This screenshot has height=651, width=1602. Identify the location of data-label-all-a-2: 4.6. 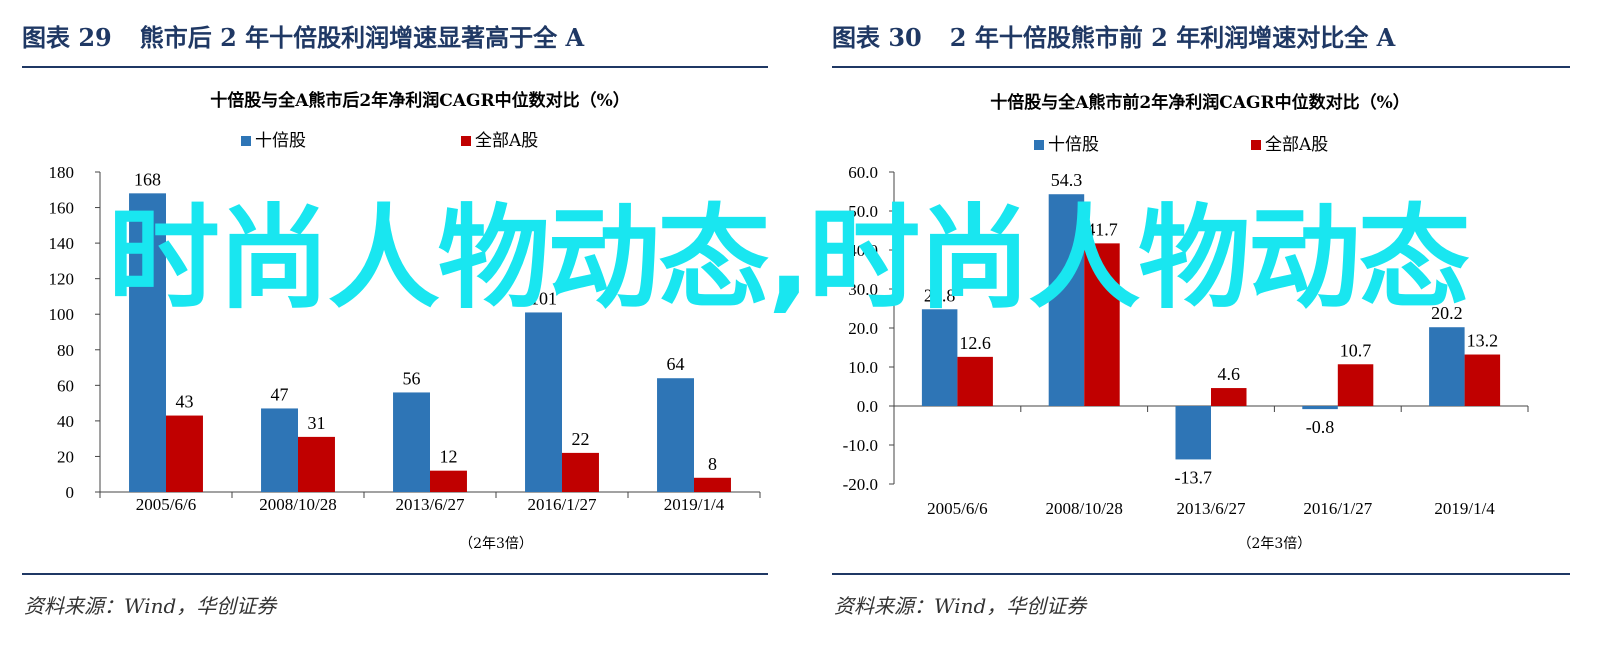
(1229, 374).